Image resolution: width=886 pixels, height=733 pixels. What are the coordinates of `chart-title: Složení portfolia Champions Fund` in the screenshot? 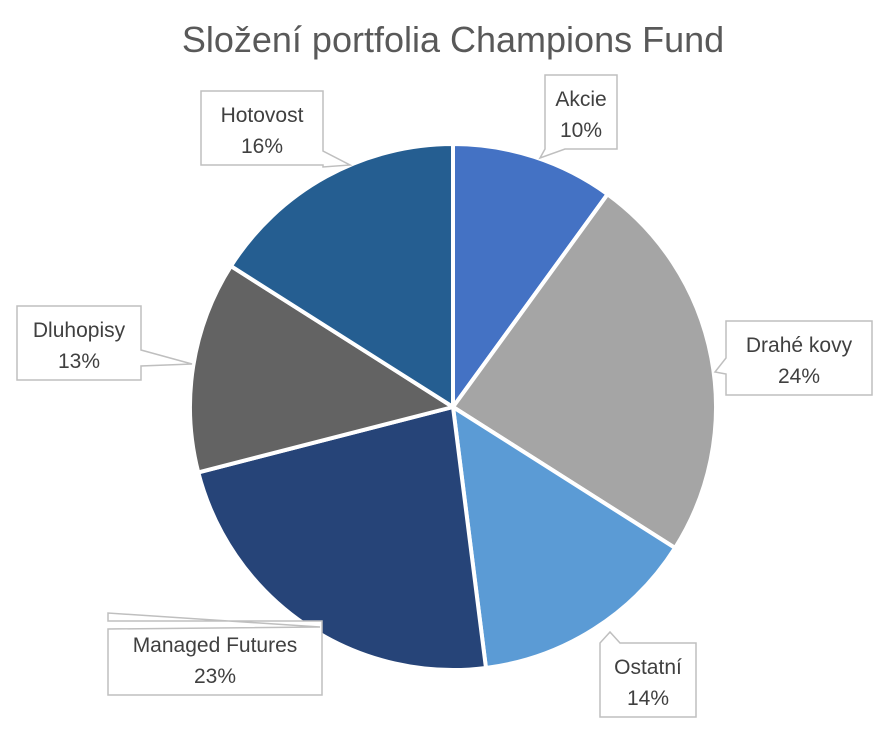 It's located at (453, 39).